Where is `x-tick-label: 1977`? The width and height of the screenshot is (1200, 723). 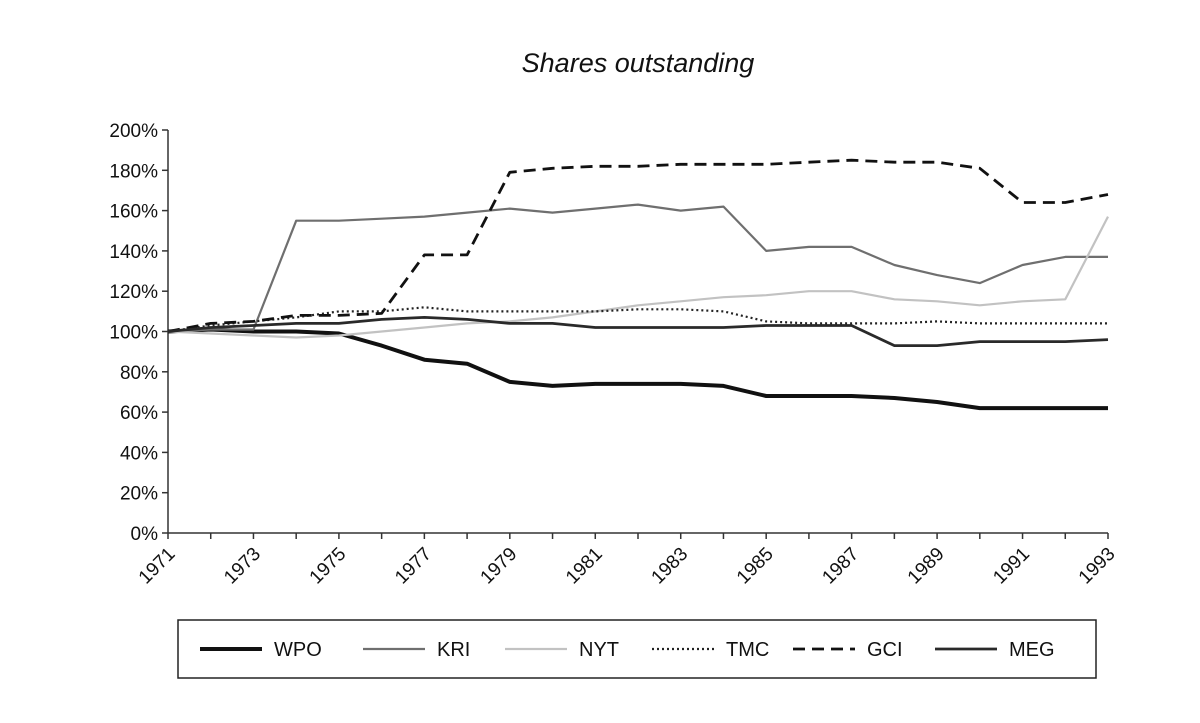 x-tick-label: 1977 is located at coordinates (413, 566).